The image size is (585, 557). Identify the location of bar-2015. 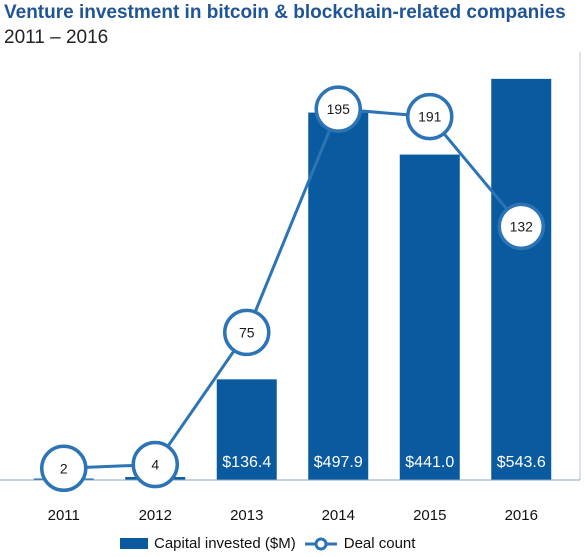
(429, 317).